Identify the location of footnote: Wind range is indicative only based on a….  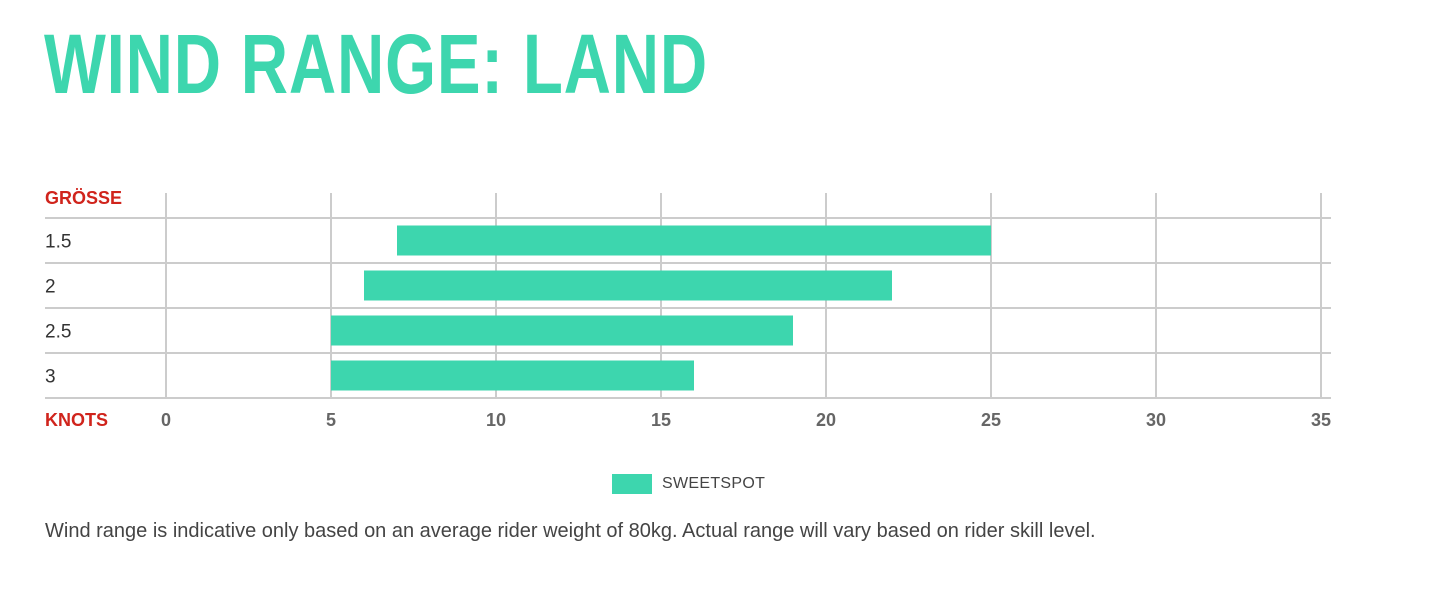
(570, 531).